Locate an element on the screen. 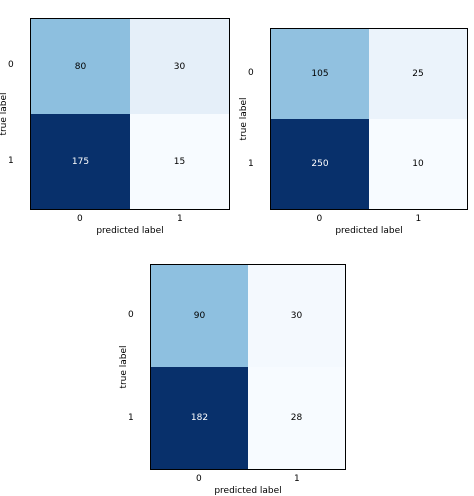 The image size is (474, 496). matrix-cell-r0-c1: 25 is located at coordinates (418, 74).